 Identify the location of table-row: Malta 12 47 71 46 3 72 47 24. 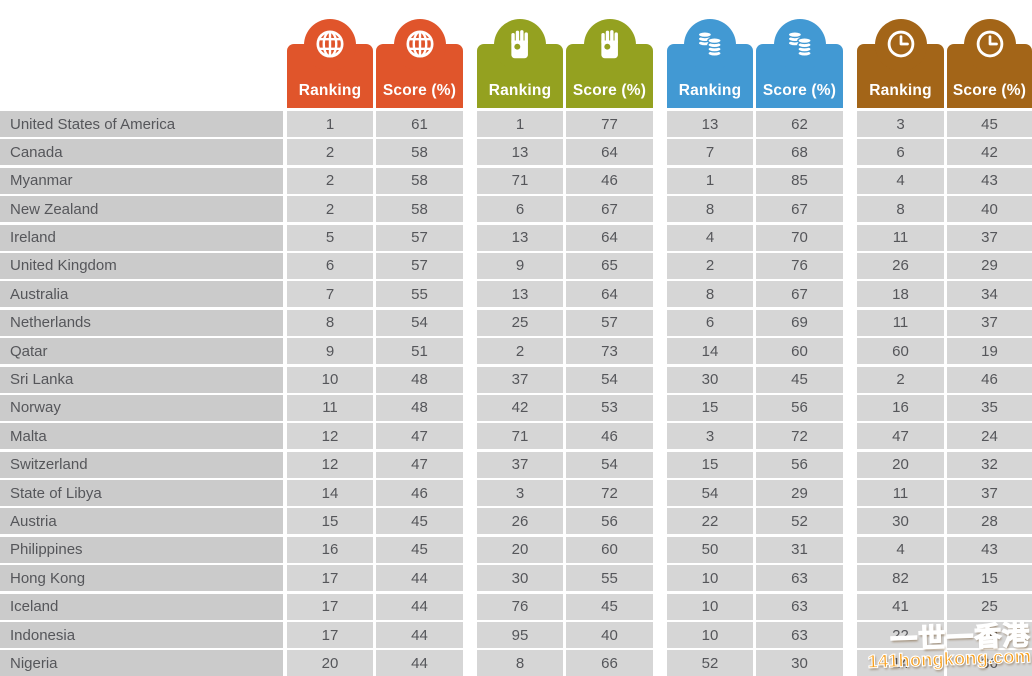
(516, 436).